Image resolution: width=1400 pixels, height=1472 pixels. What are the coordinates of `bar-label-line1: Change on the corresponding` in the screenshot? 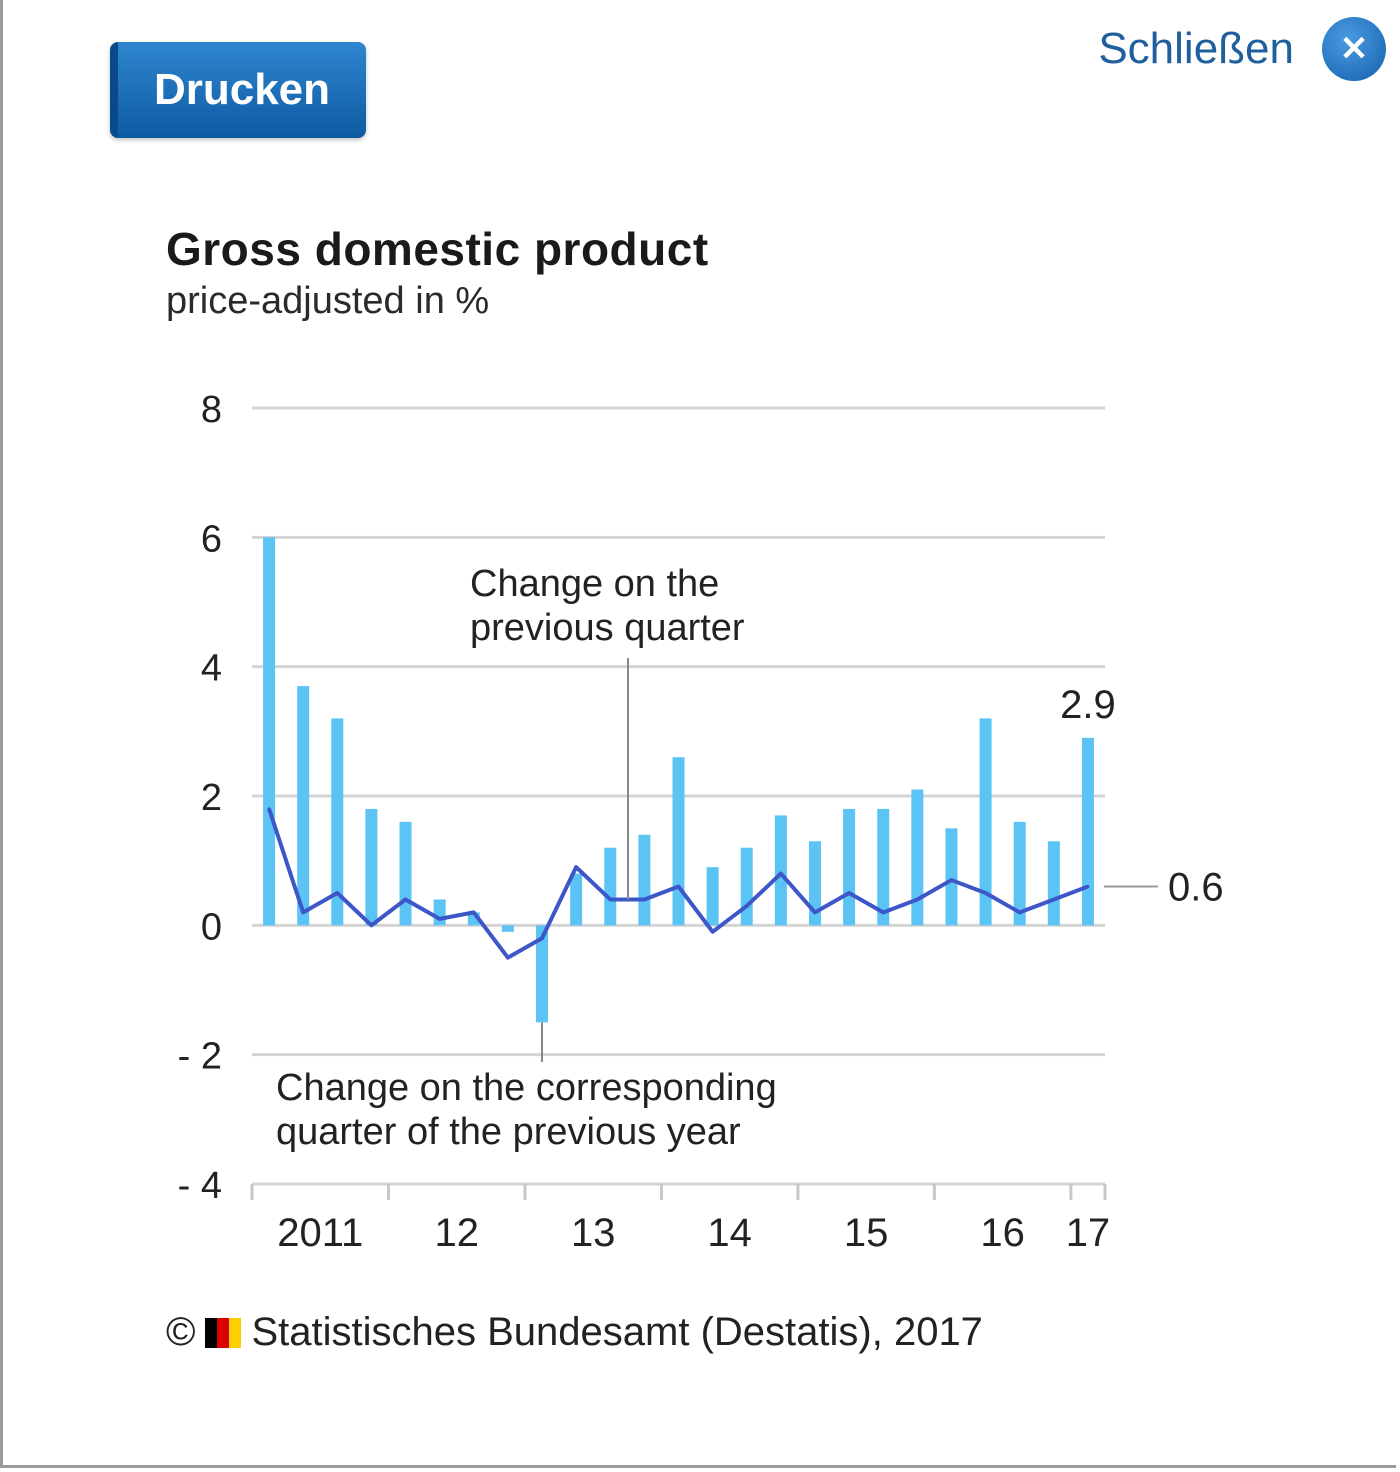 It's located at (526, 1088).